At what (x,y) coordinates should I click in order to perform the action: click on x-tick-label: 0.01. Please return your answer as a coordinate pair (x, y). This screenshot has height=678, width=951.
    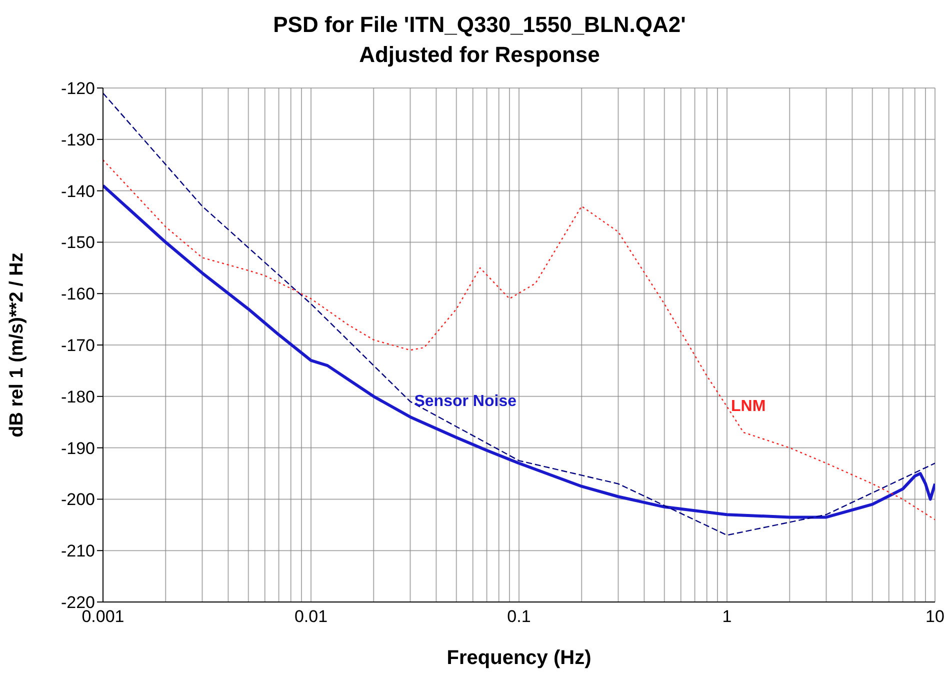
    Looking at the image, I should click on (311, 616).